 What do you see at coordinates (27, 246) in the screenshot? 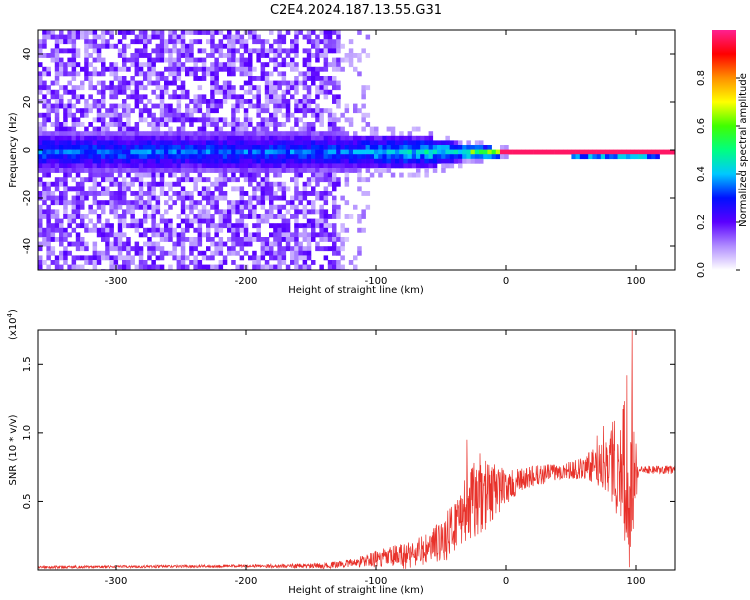
I see `y-tick-label: -40` at bounding box center [27, 246].